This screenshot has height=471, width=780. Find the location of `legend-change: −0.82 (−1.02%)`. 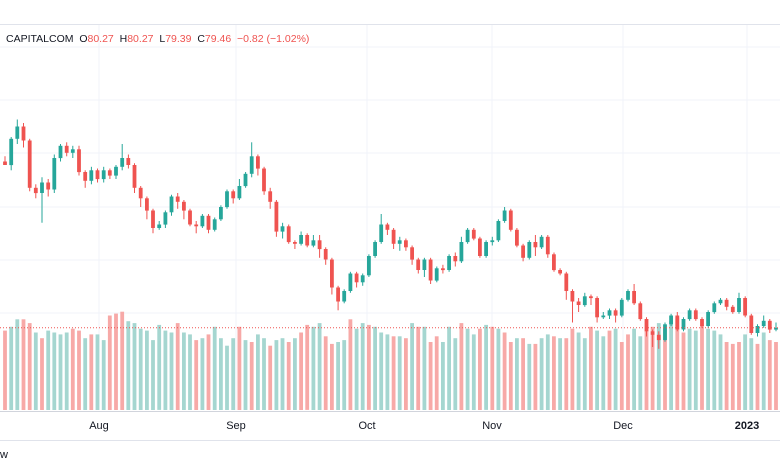

legend-change: −0.82 (−1.02%) is located at coordinates (273, 39).